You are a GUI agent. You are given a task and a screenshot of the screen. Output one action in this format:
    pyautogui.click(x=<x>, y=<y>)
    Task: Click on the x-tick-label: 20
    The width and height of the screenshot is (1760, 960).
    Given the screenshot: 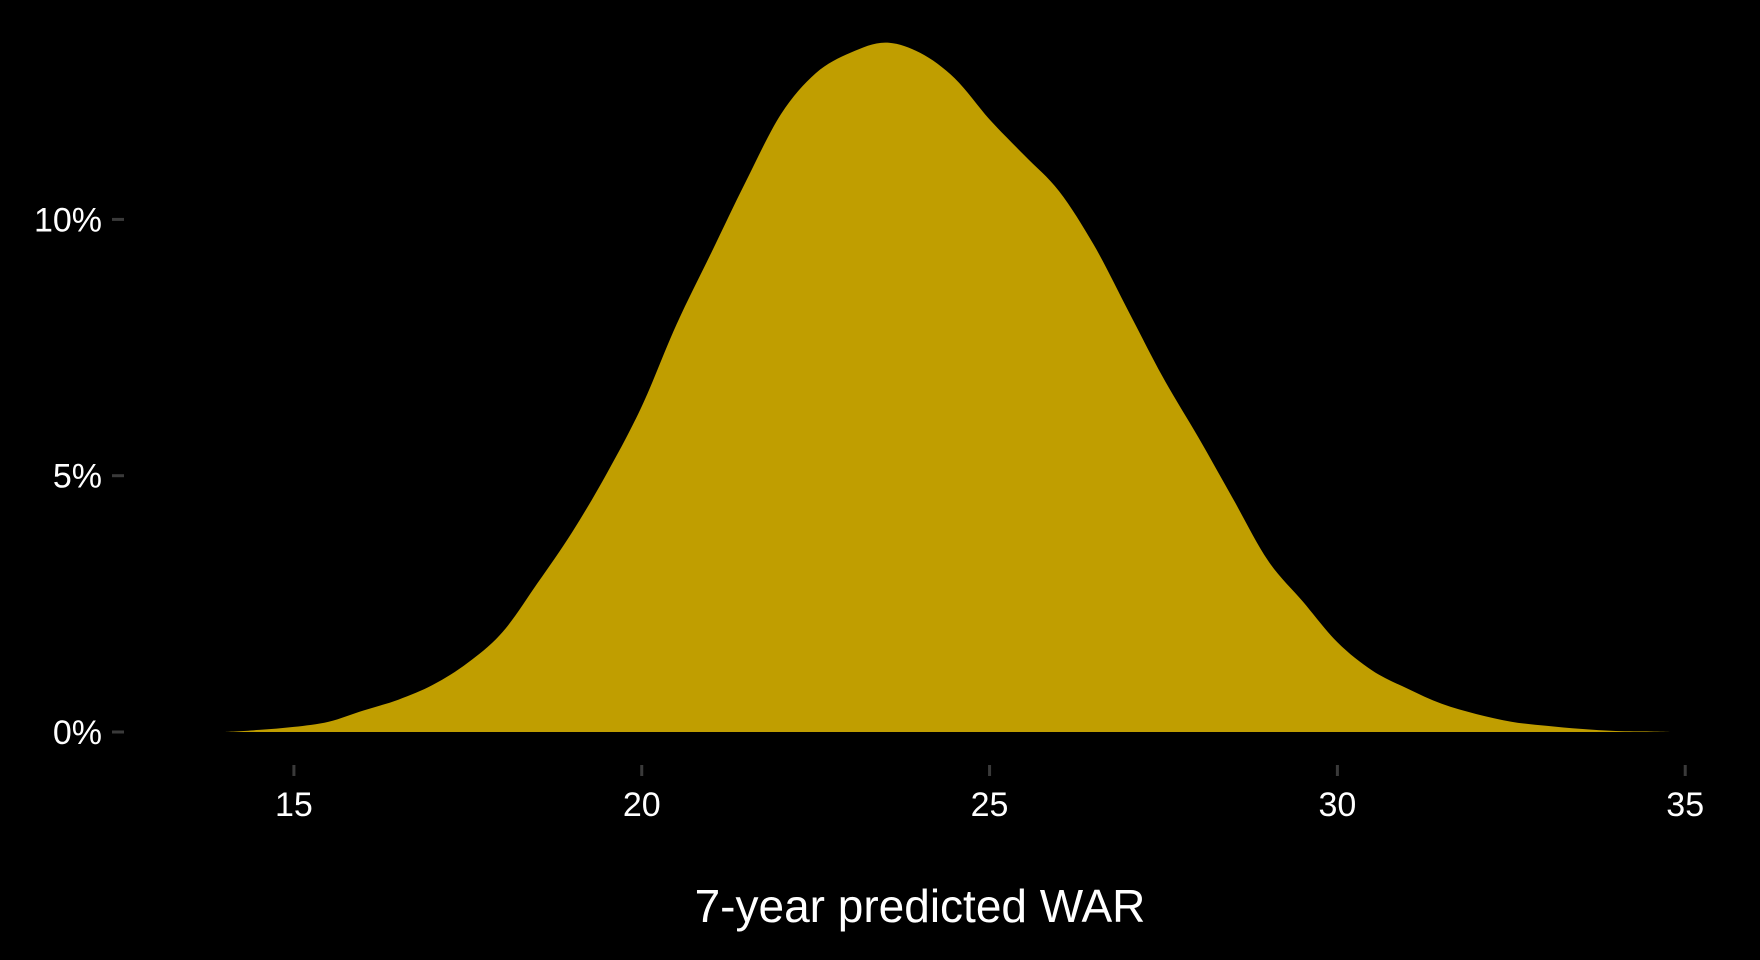 What is the action you would take?
    pyautogui.click(x=642, y=805)
    